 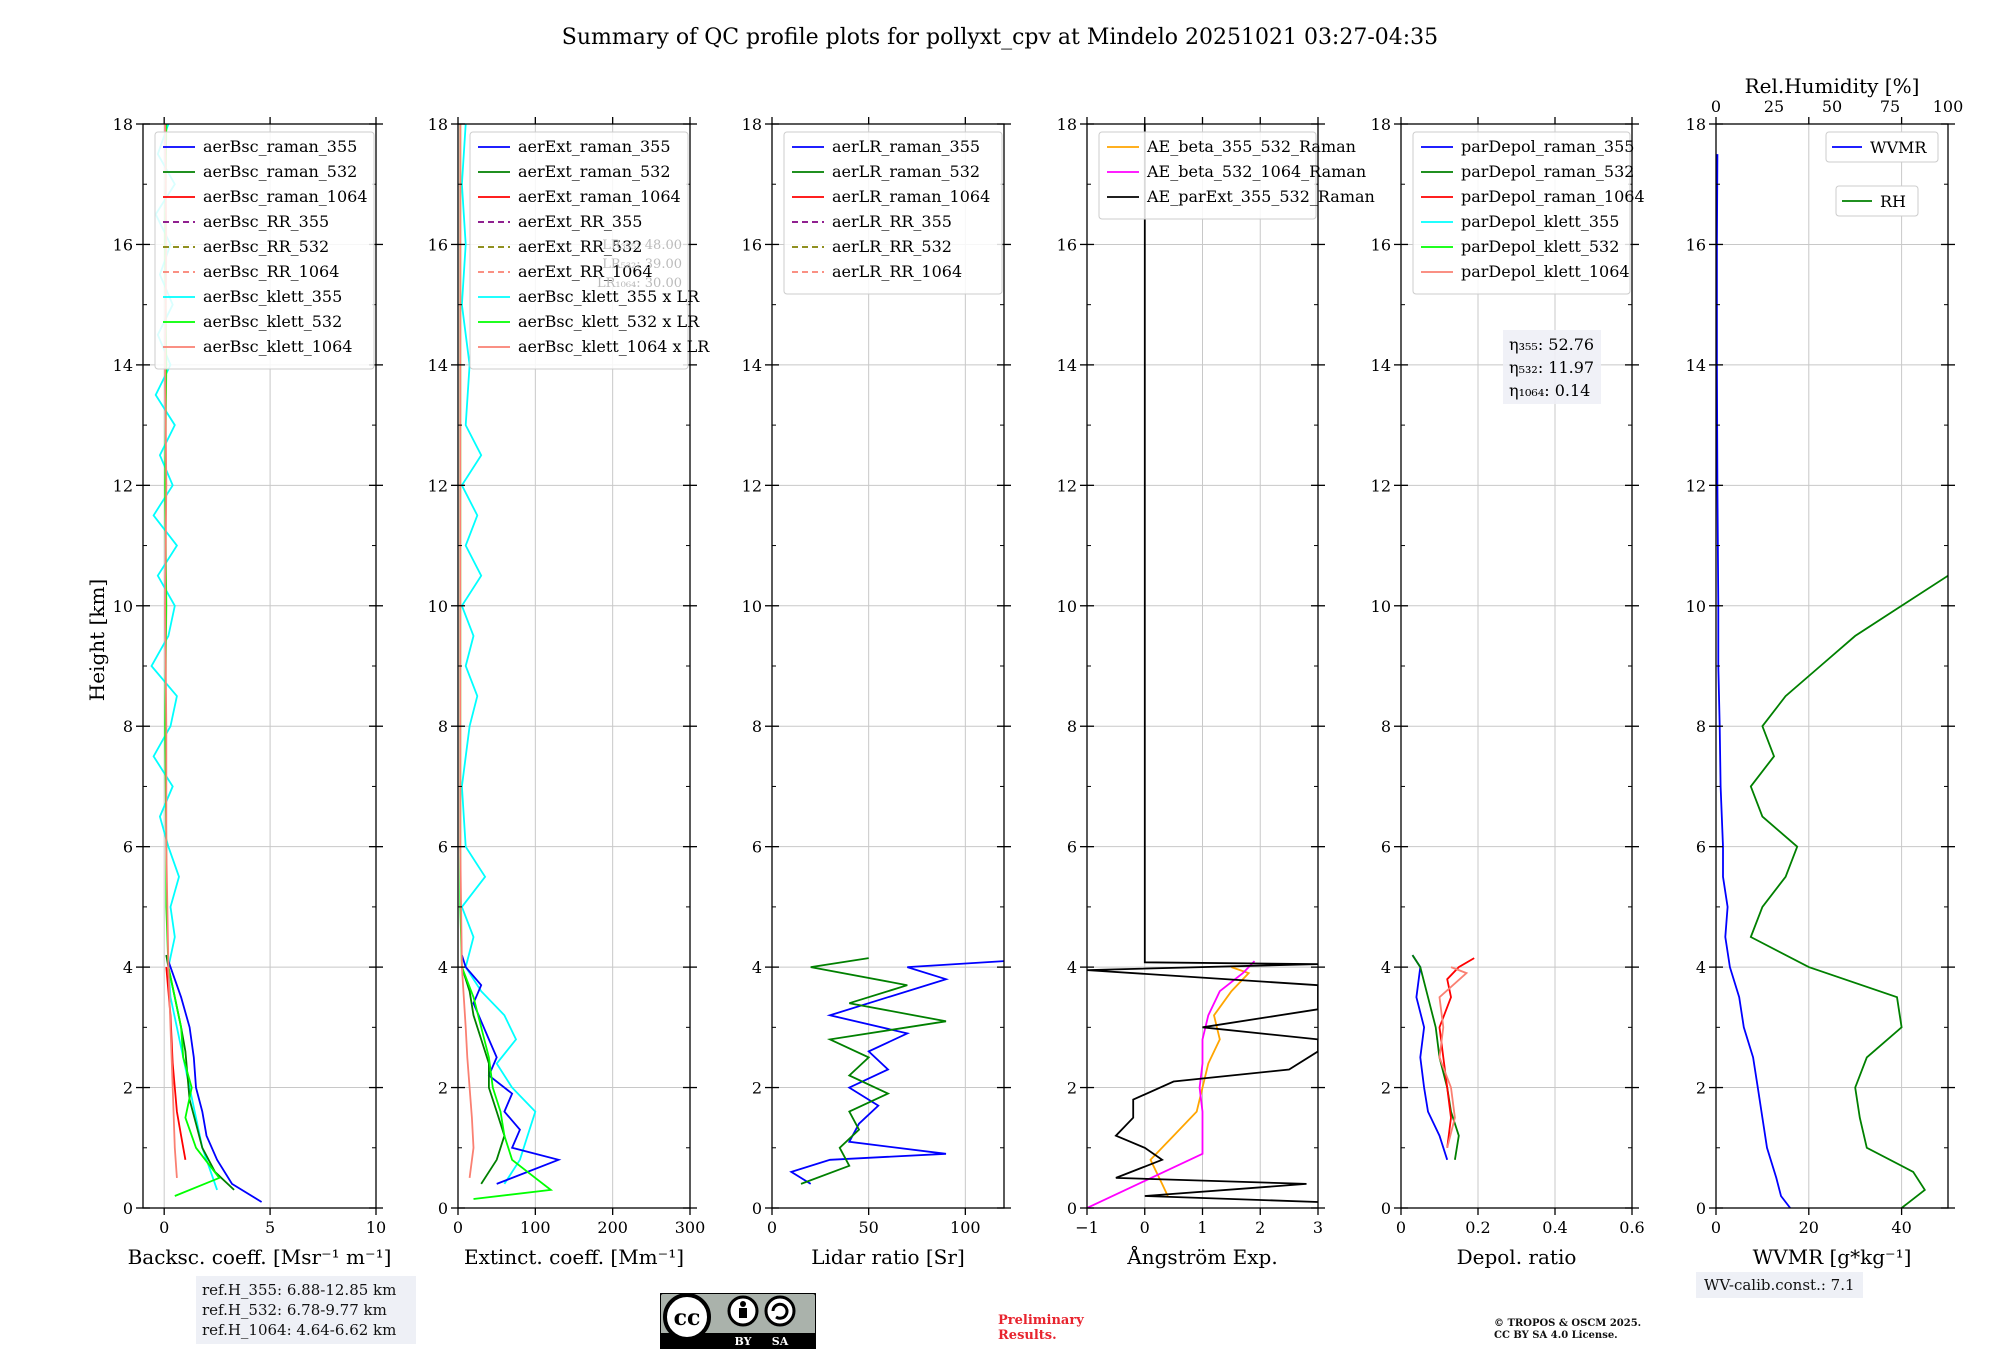 I want to click on legend-entry: AE_beta_355_532_Raman, so click(x=1251, y=146).